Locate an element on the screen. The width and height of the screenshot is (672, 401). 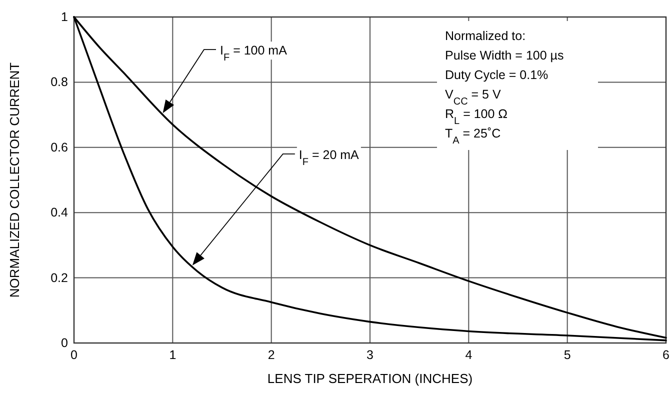
annotation: I$_{F}$ = 100 mA is located at coordinates (254, 54).